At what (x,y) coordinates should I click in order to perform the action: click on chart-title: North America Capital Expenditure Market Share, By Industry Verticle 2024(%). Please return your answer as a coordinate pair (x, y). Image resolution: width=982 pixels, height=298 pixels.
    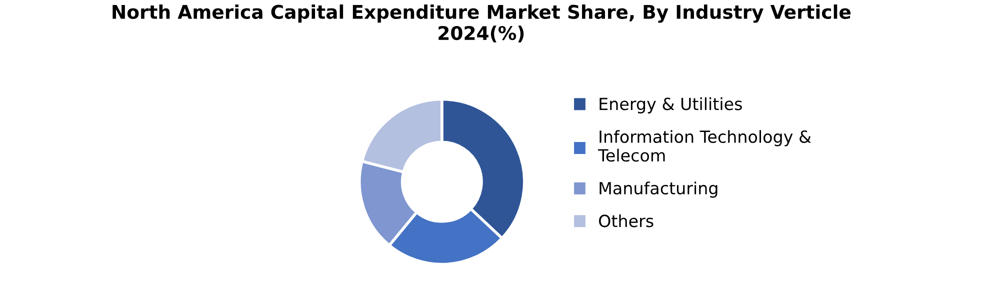
    Looking at the image, I should click on (481, 23).